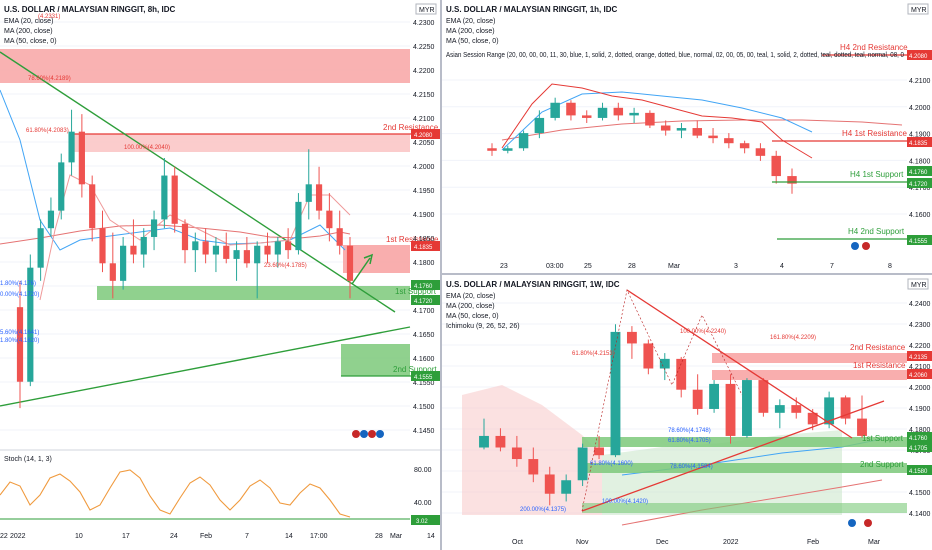  I want to click on panel-divider-horizontal, so click(687, 274).